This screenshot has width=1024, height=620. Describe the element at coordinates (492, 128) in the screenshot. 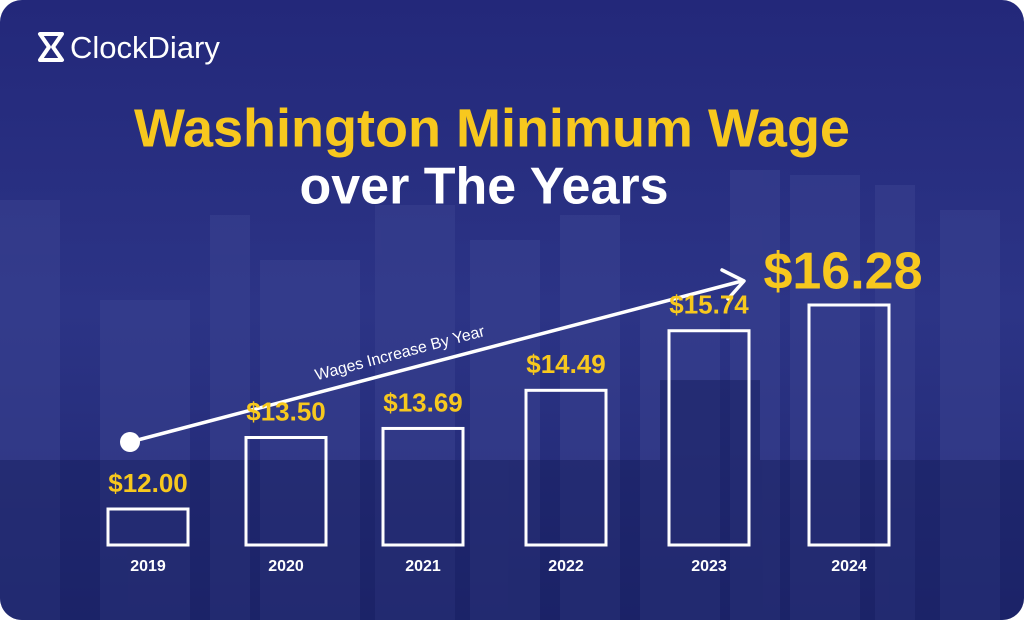

I see `chart-title: Washington Minimum Wage` at that location.